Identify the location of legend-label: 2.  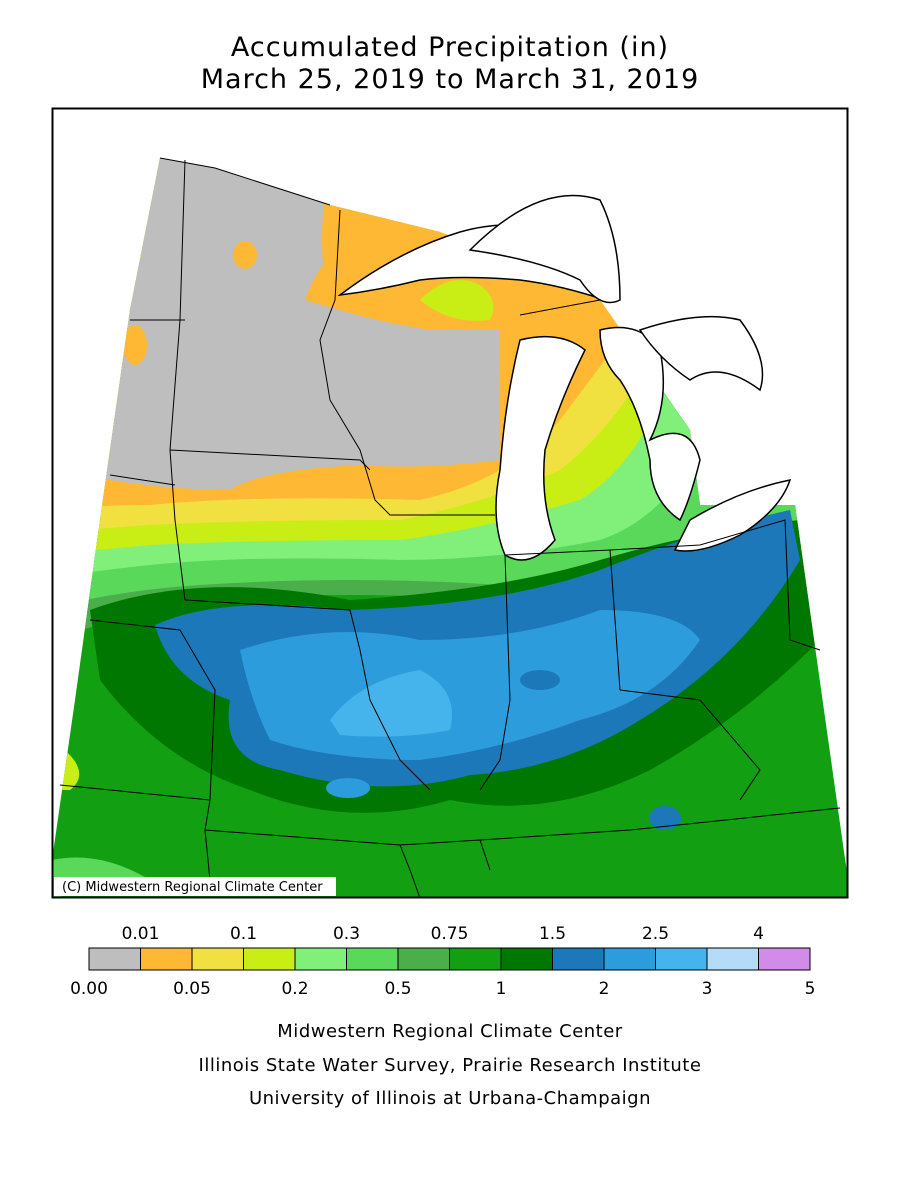
(604, 989).